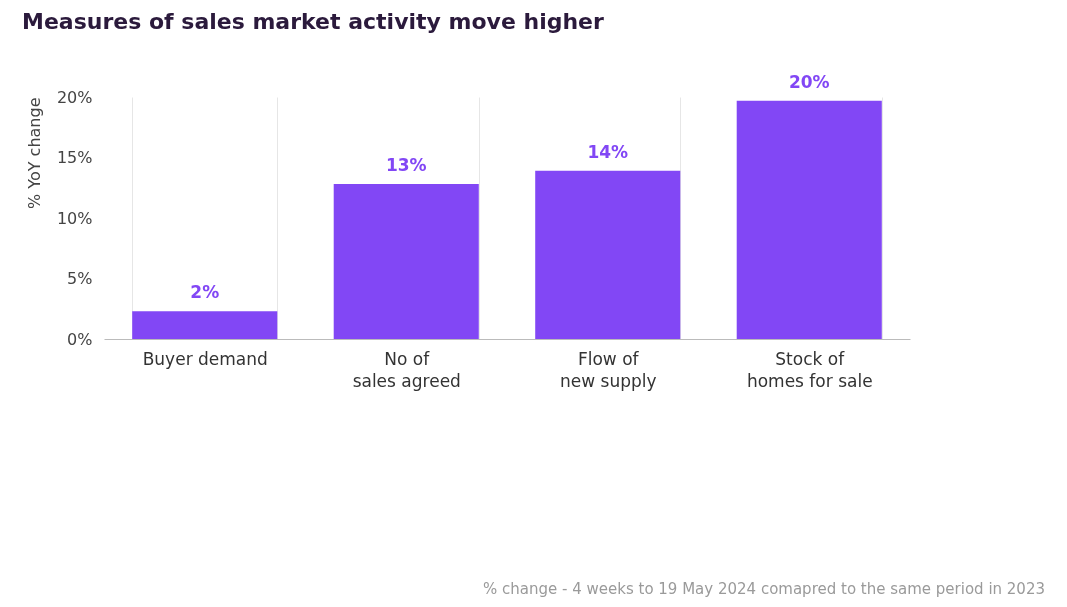 This screenshot has height=607, width=1067. What do you see at coordinates (809, 369) in the screenshot?
I see `x-tick-label: Stock of homes for sale` at bounding box center [809, 369].